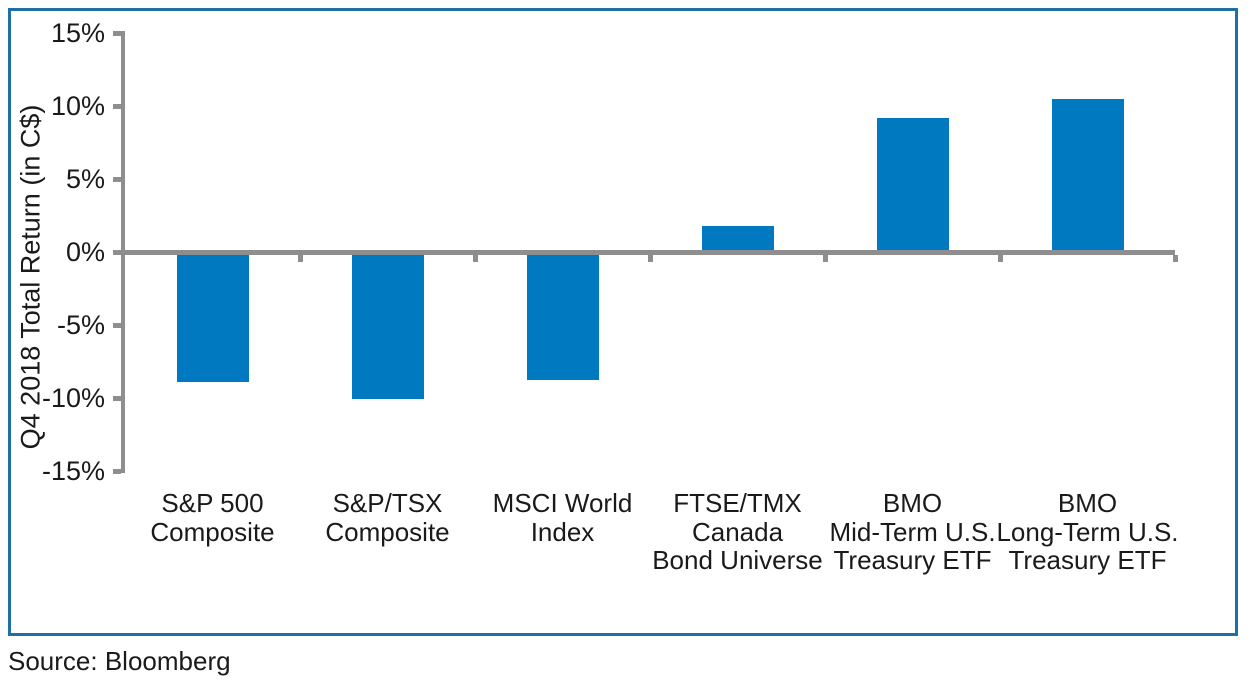 The width and height of the screenshot is (1260, 684). Describe the element at coordinates (77, 106) in the screenshot. I see `y-tick-label: 10%` at that location.